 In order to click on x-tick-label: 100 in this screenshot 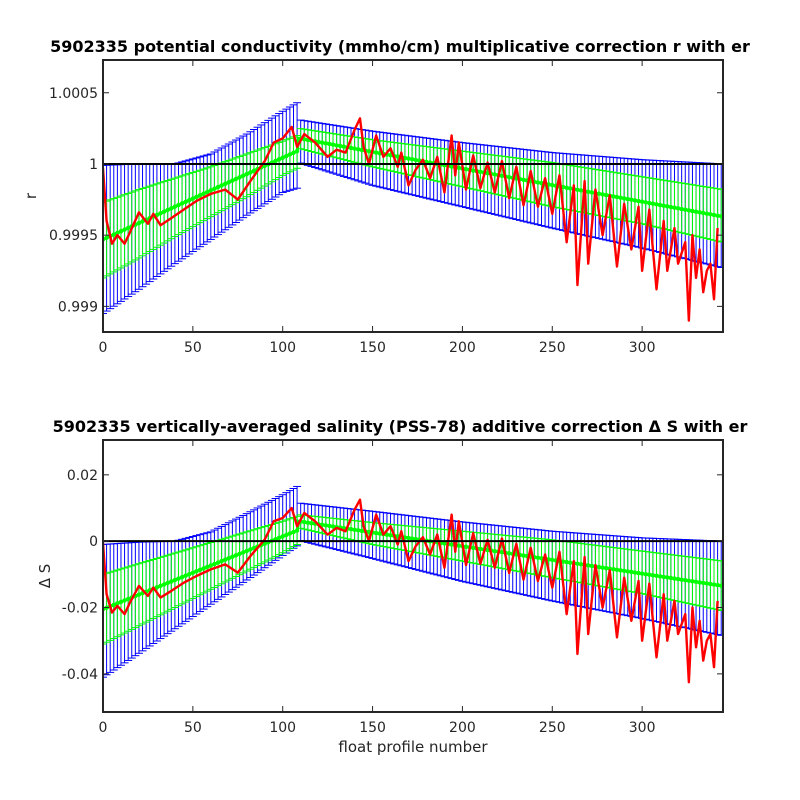, I will do `click(282, 348)`.